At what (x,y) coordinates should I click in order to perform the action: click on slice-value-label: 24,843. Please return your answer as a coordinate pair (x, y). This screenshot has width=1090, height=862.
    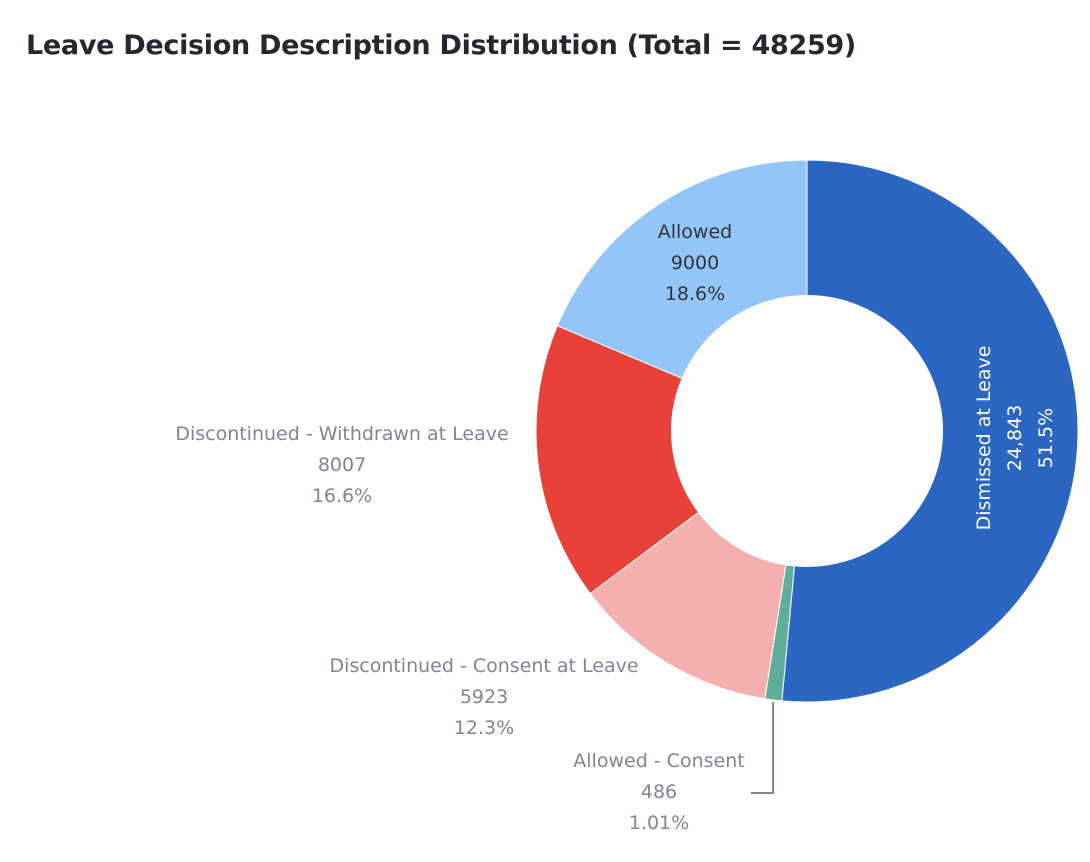
    Looking at the image, I should click on (1015, 438).